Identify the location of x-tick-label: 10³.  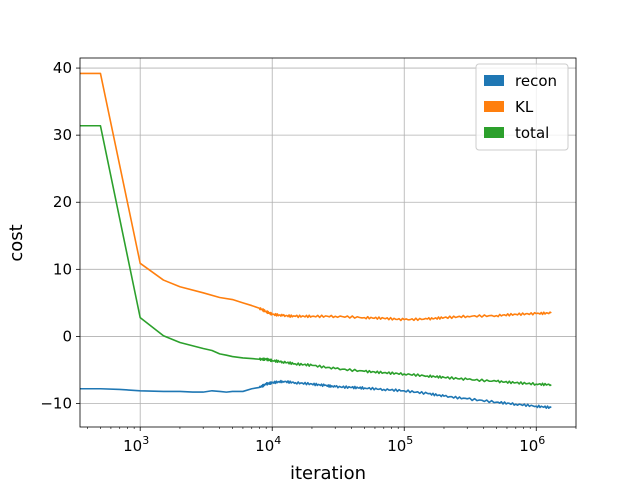
(136, 444).